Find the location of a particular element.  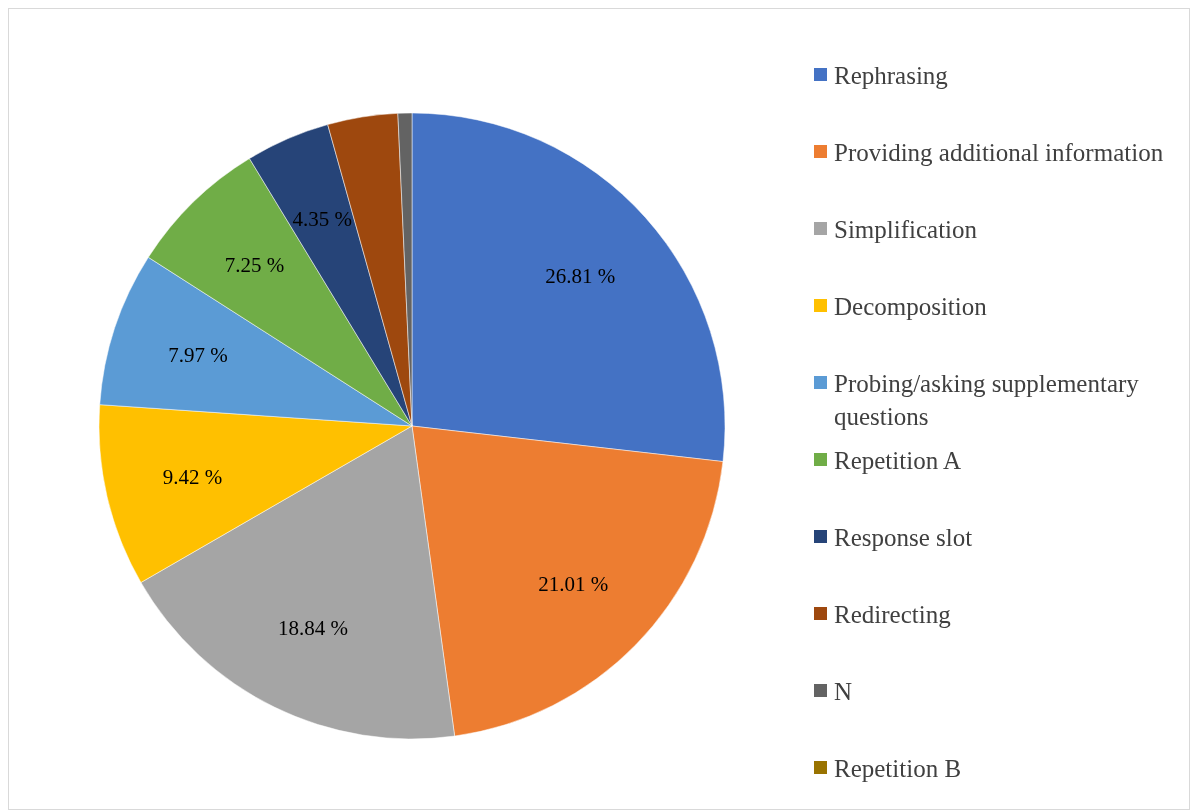

legend-label: Probing/asking supplementary questions is located at coordinates (987, 400).